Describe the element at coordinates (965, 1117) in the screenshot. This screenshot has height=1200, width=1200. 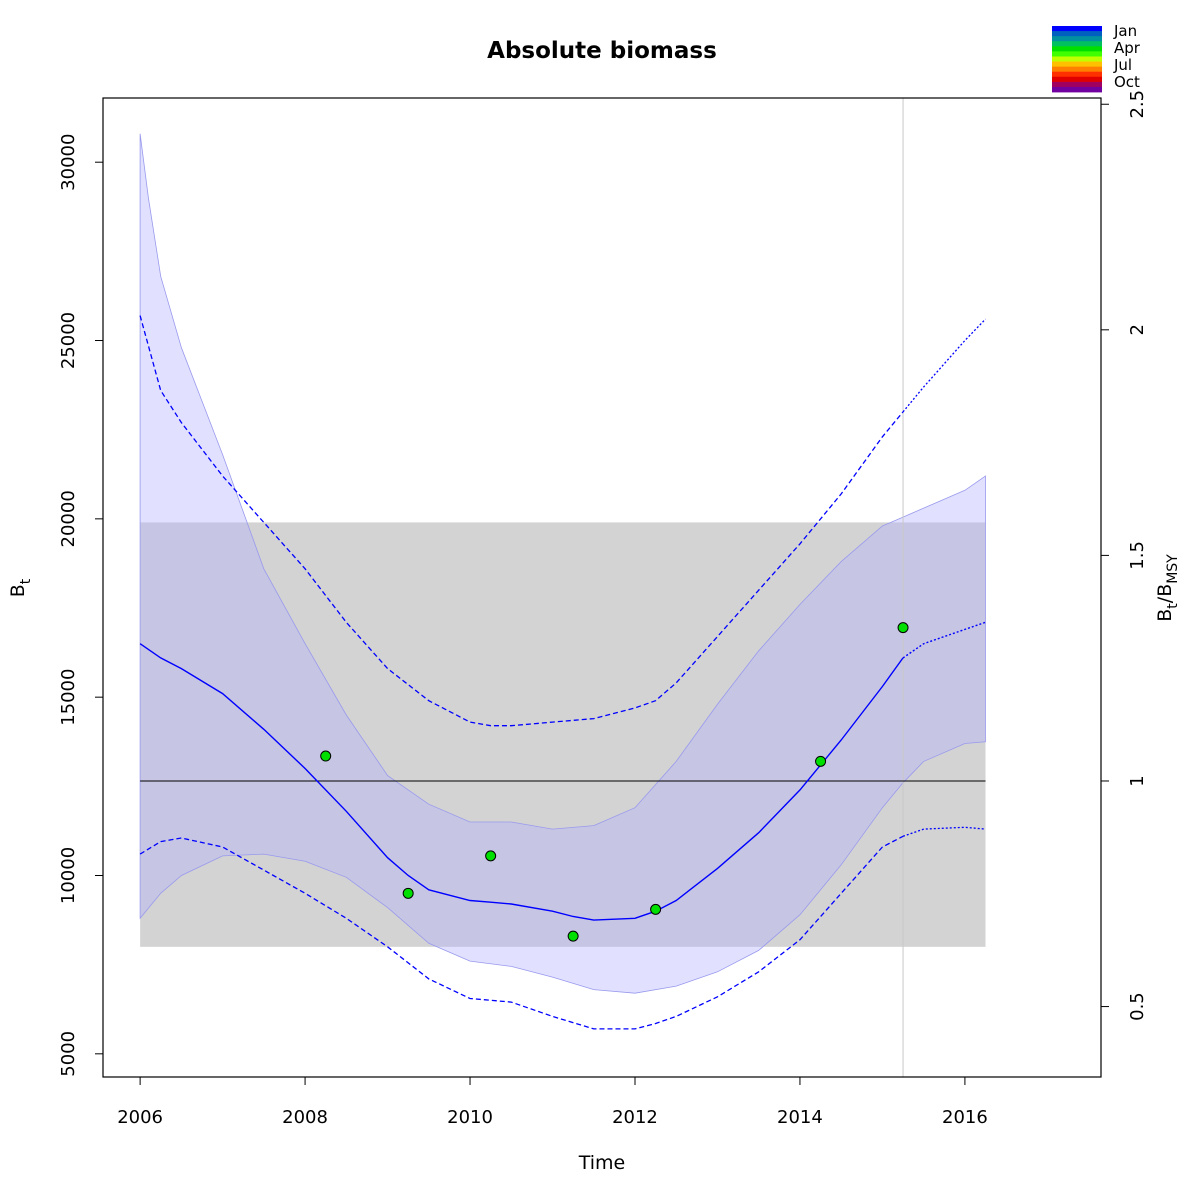
I see `x-tick-label: 2016` at that location.